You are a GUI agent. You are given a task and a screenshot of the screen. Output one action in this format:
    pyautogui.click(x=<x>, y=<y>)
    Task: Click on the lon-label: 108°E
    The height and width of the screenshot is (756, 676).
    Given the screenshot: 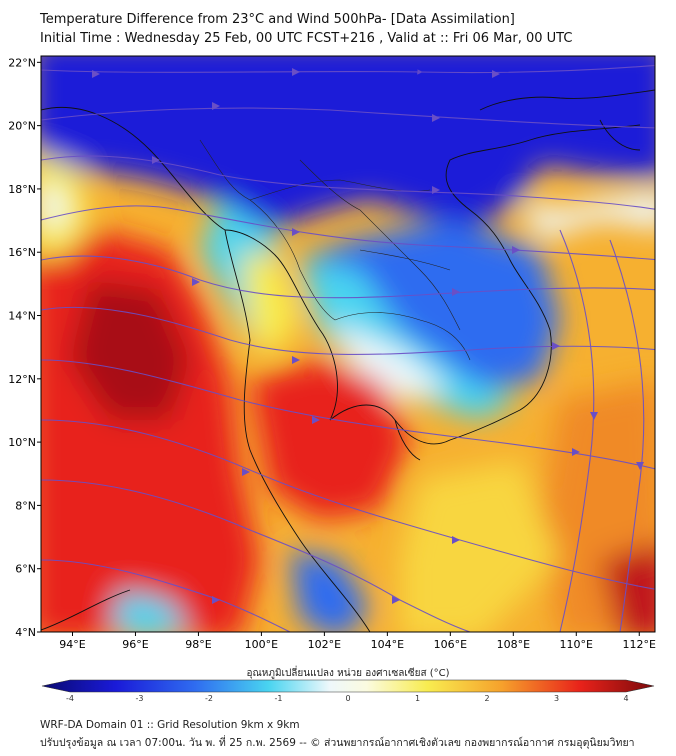 What is the action you would take?
    pyautogui.click(x=513, y=644)
    